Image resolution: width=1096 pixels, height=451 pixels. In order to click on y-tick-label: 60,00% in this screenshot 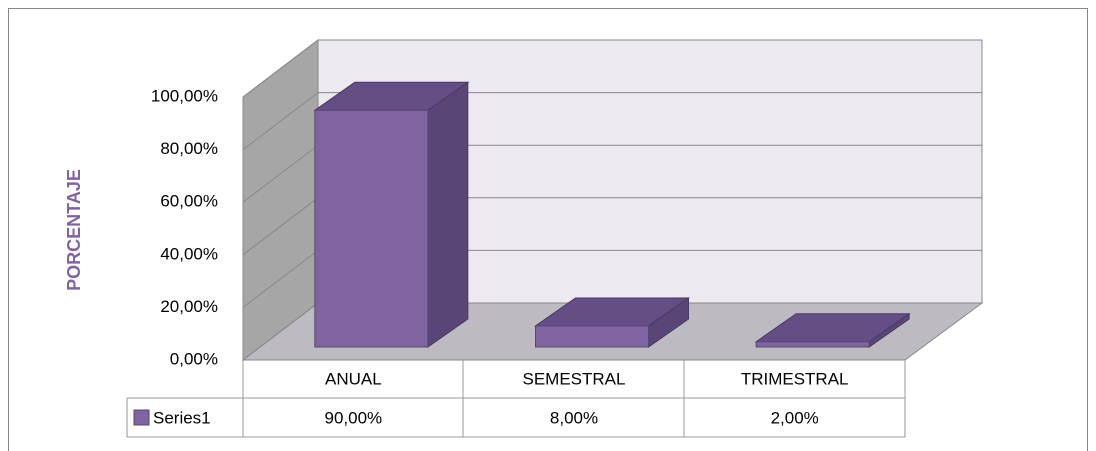, I will do `click(189, 201)`.